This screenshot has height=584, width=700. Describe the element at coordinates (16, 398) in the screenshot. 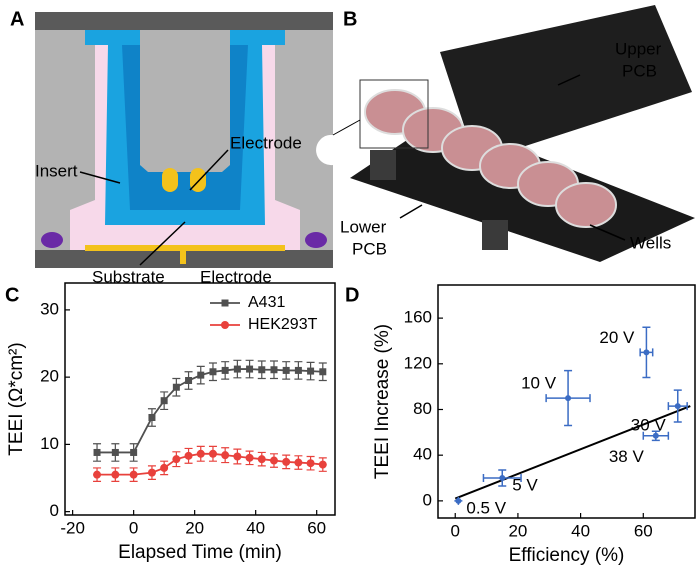

I see `y-axis-label: TEEI (Ω*cm²)` at that location.